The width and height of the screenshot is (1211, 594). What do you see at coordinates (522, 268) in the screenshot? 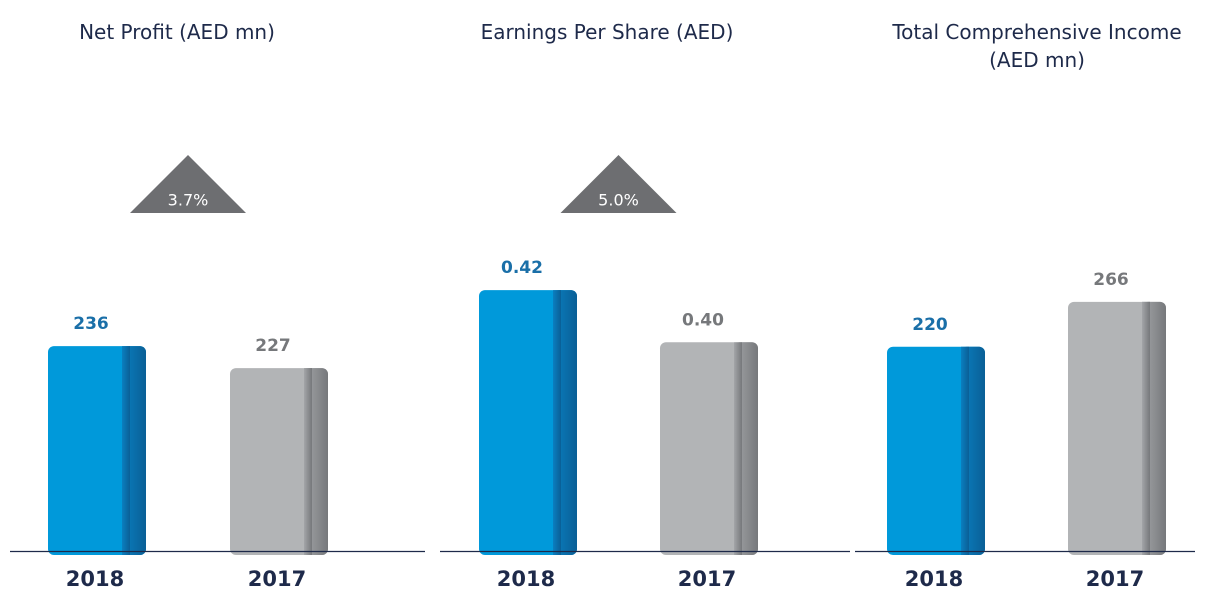
I see `value-label: 0.42` at bounding box center [522, 268].